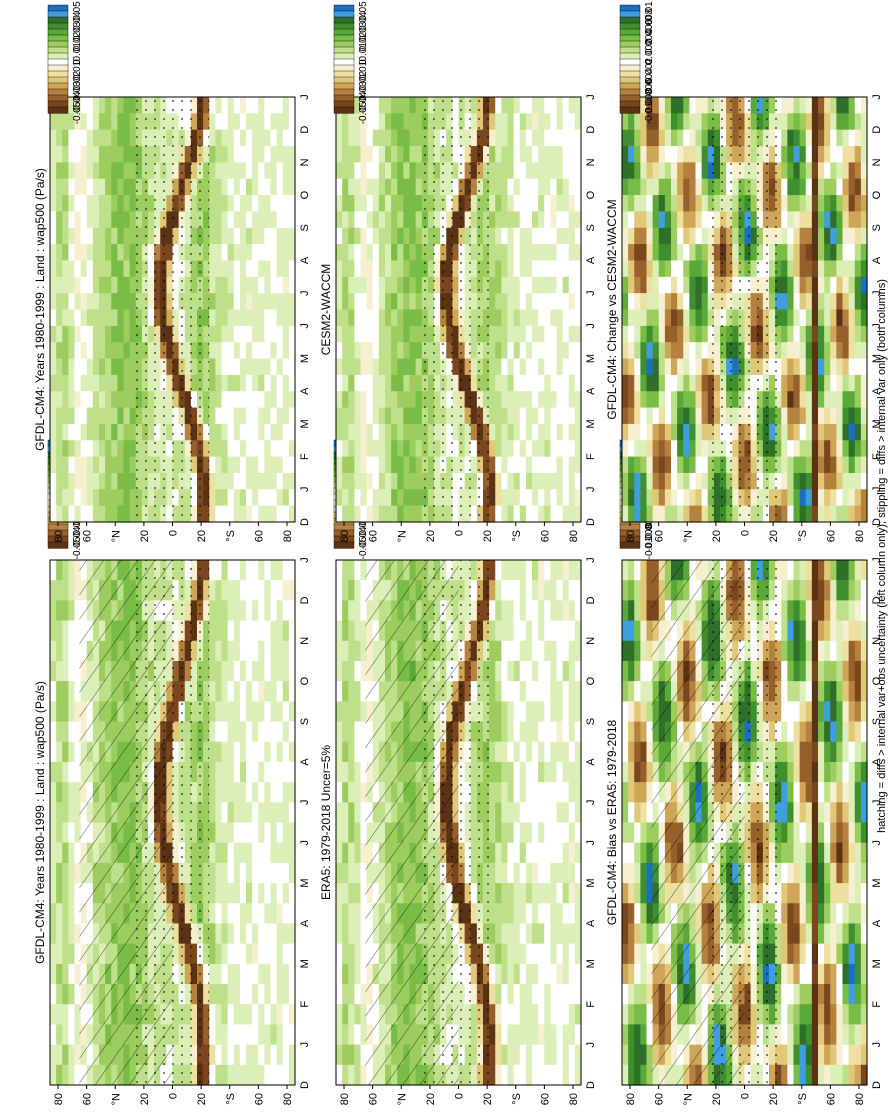 This screenshot has height=1116, width=891. I want to click on colorbar-swatch, so click(58, 68).